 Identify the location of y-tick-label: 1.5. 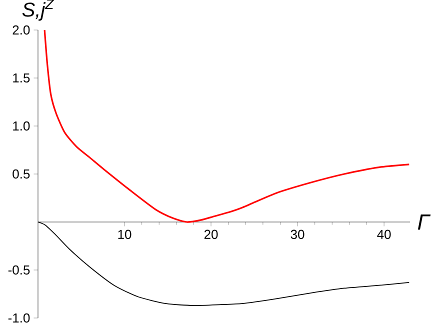
(21, 78).